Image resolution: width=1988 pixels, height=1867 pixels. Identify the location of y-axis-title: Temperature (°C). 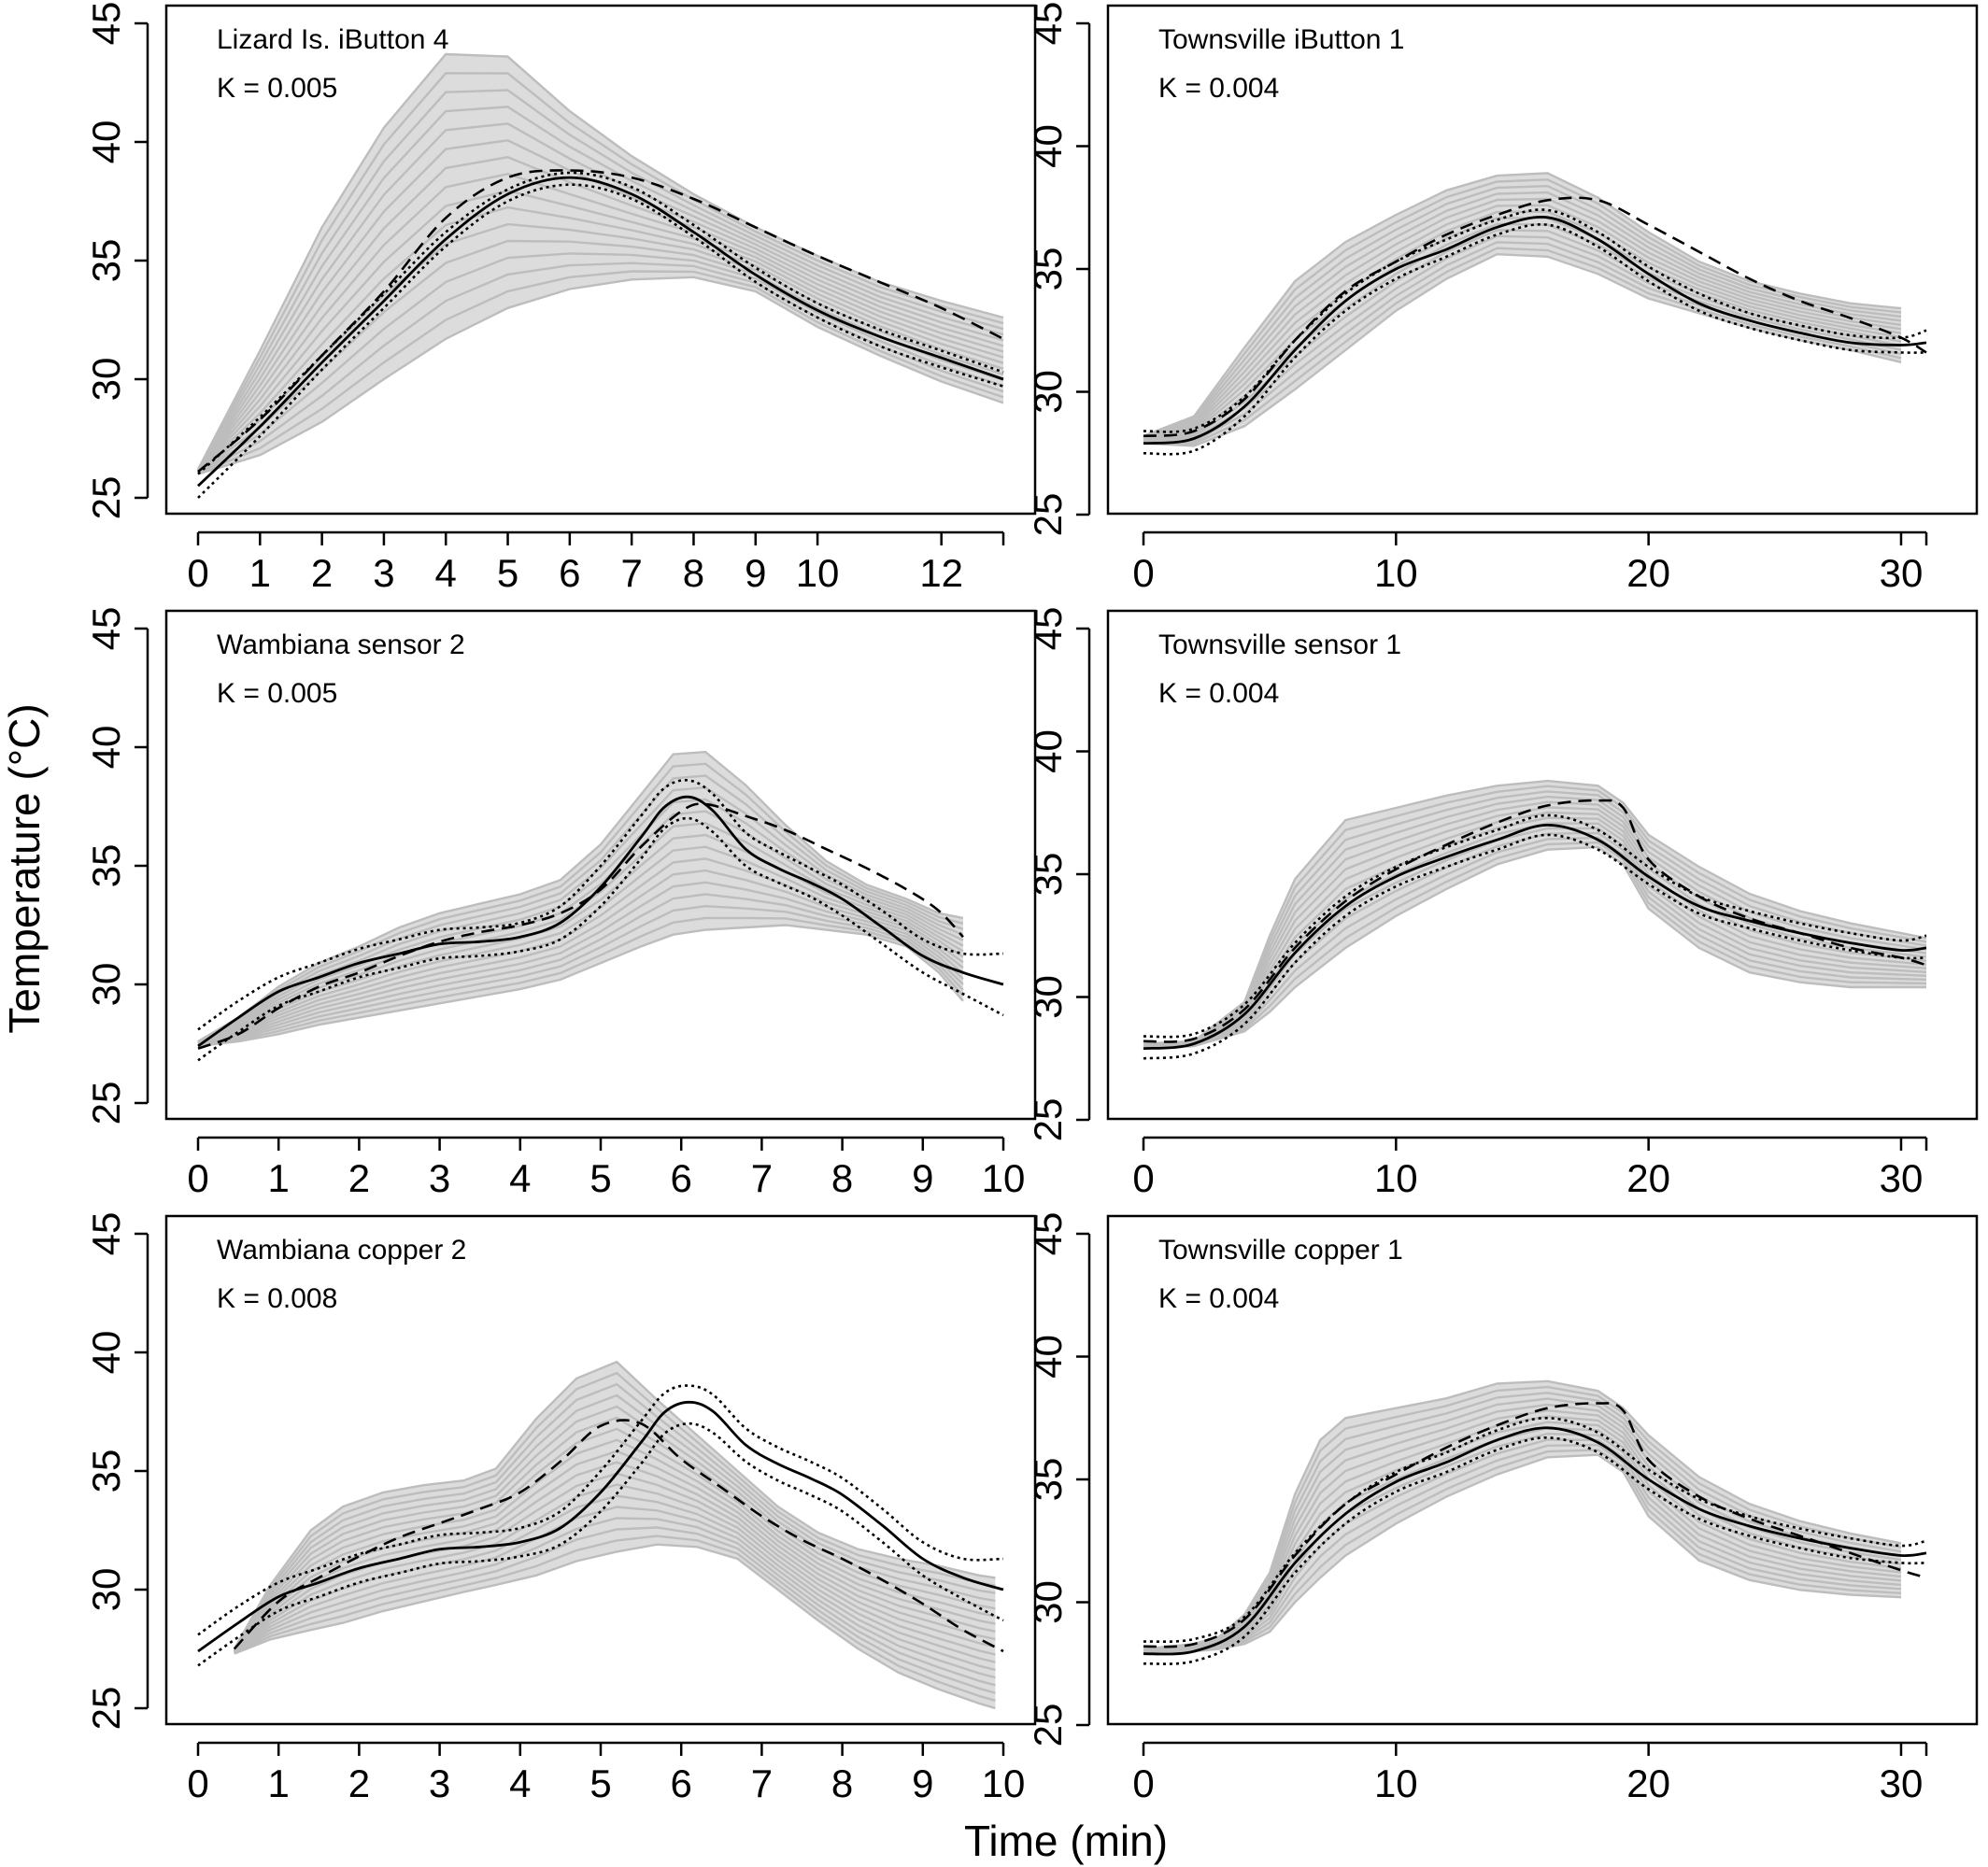
(24, 868).